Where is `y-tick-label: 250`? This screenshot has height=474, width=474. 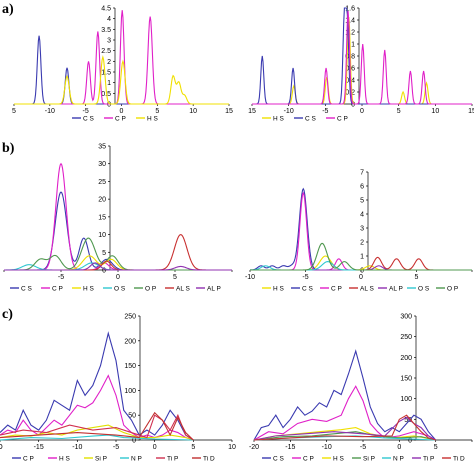 y-tick-label: 250 is located at coordinates (130, 317).